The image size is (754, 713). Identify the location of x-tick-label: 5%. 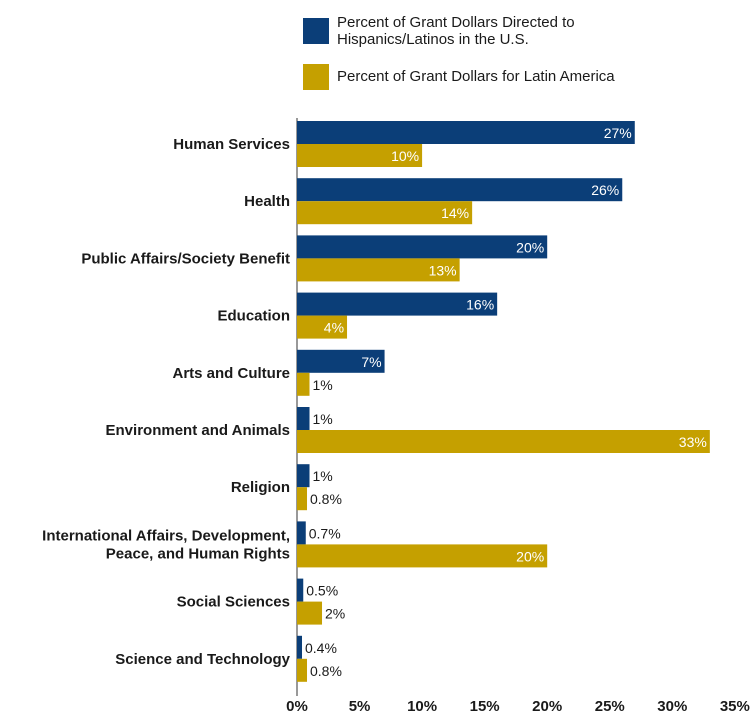
(360, 705).